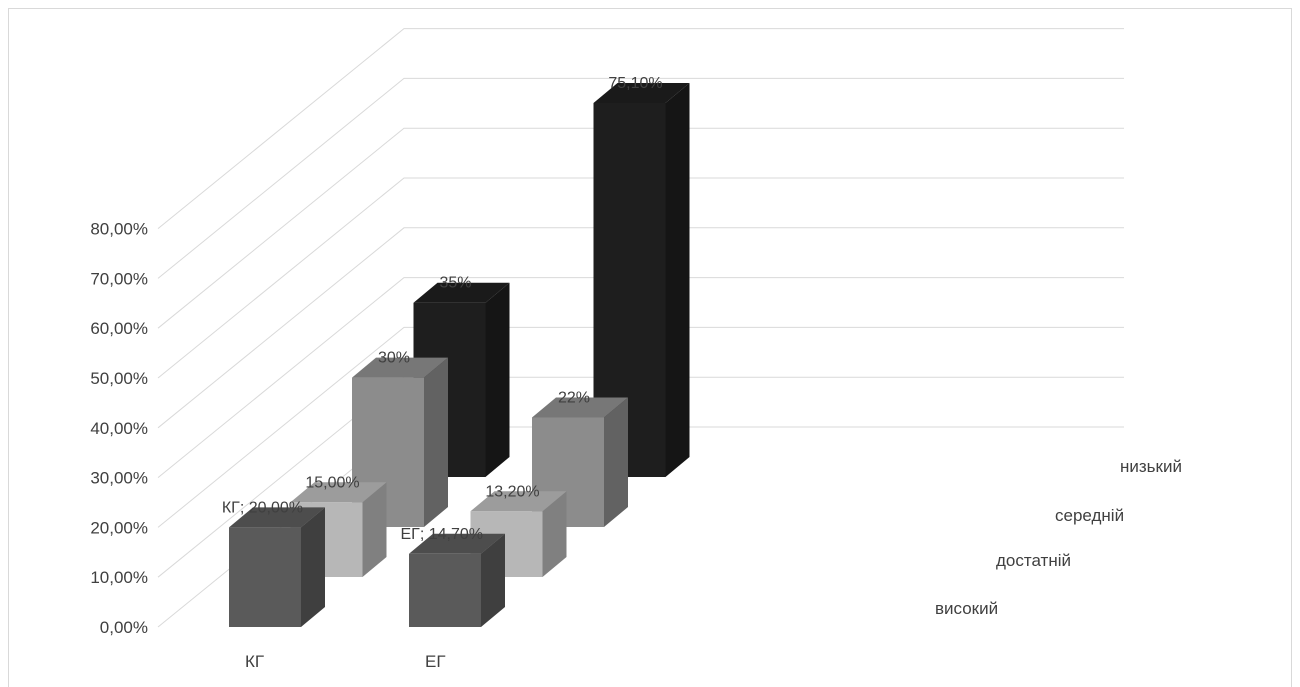  What do you see at coordinates (455, 283) in the screenshot?
I see `data-label: 35%` at bounding box center [455, 283].